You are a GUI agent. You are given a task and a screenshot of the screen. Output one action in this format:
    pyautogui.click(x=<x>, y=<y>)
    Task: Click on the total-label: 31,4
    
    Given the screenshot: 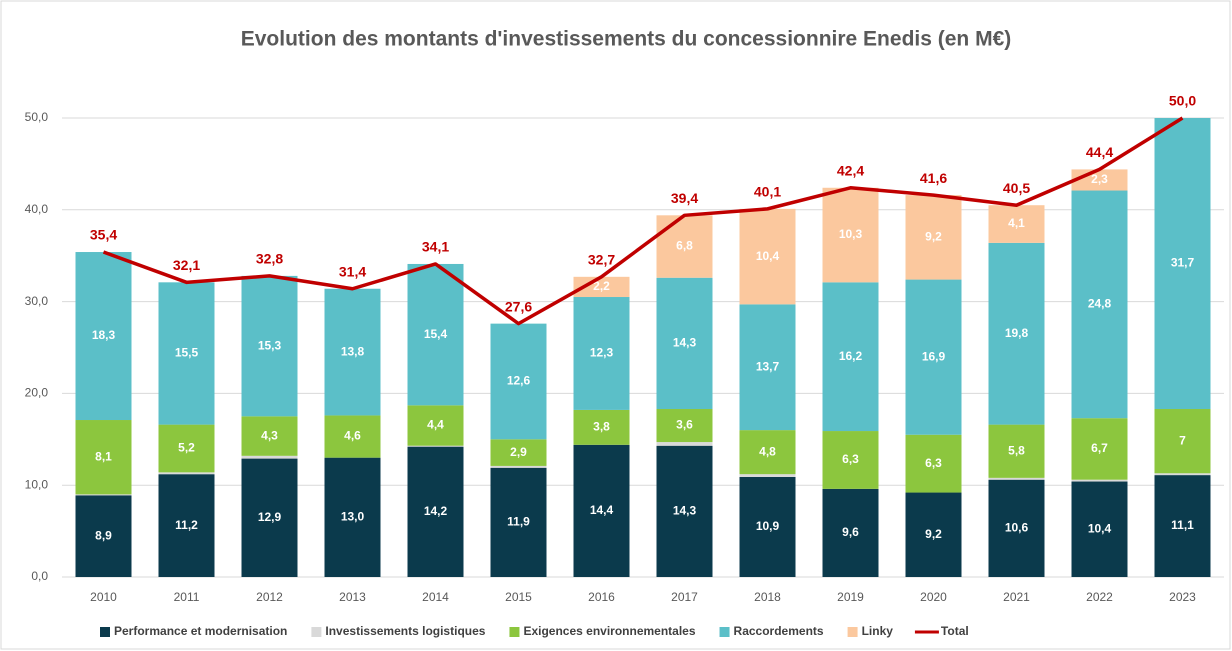 What is the action you would take?
    pyautogui.click(x=352, y=271)
    